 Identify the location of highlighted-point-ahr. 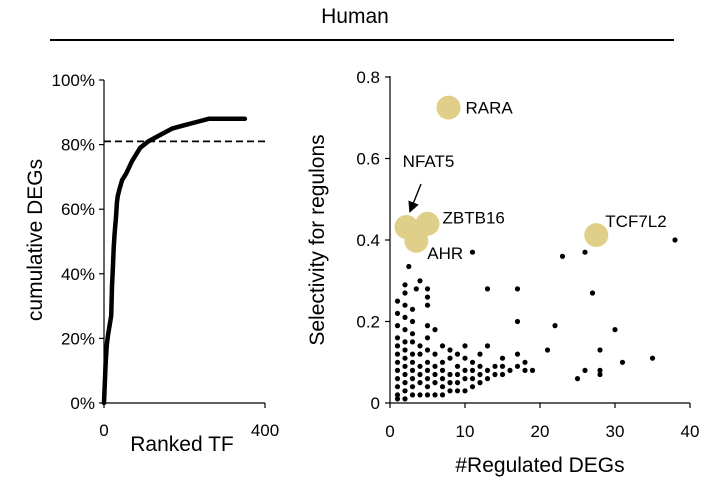
(416, 240).